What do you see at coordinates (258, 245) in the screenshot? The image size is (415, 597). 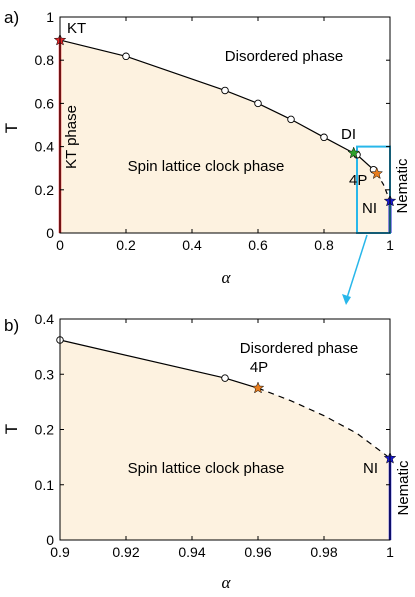 I see `x-tick-label: 0.6` at bounding box center [258, 245].